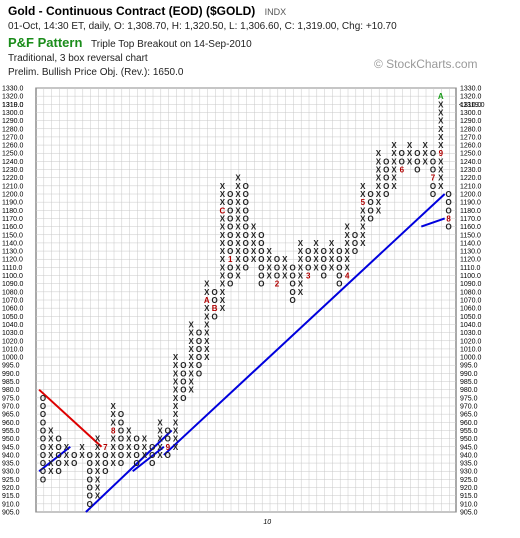 The width and height of the screenshot is (520, 538). Describe the element at coordinates (469, 472) in the screenshot. I see `y-tick-label-right: 930.0` at that location.